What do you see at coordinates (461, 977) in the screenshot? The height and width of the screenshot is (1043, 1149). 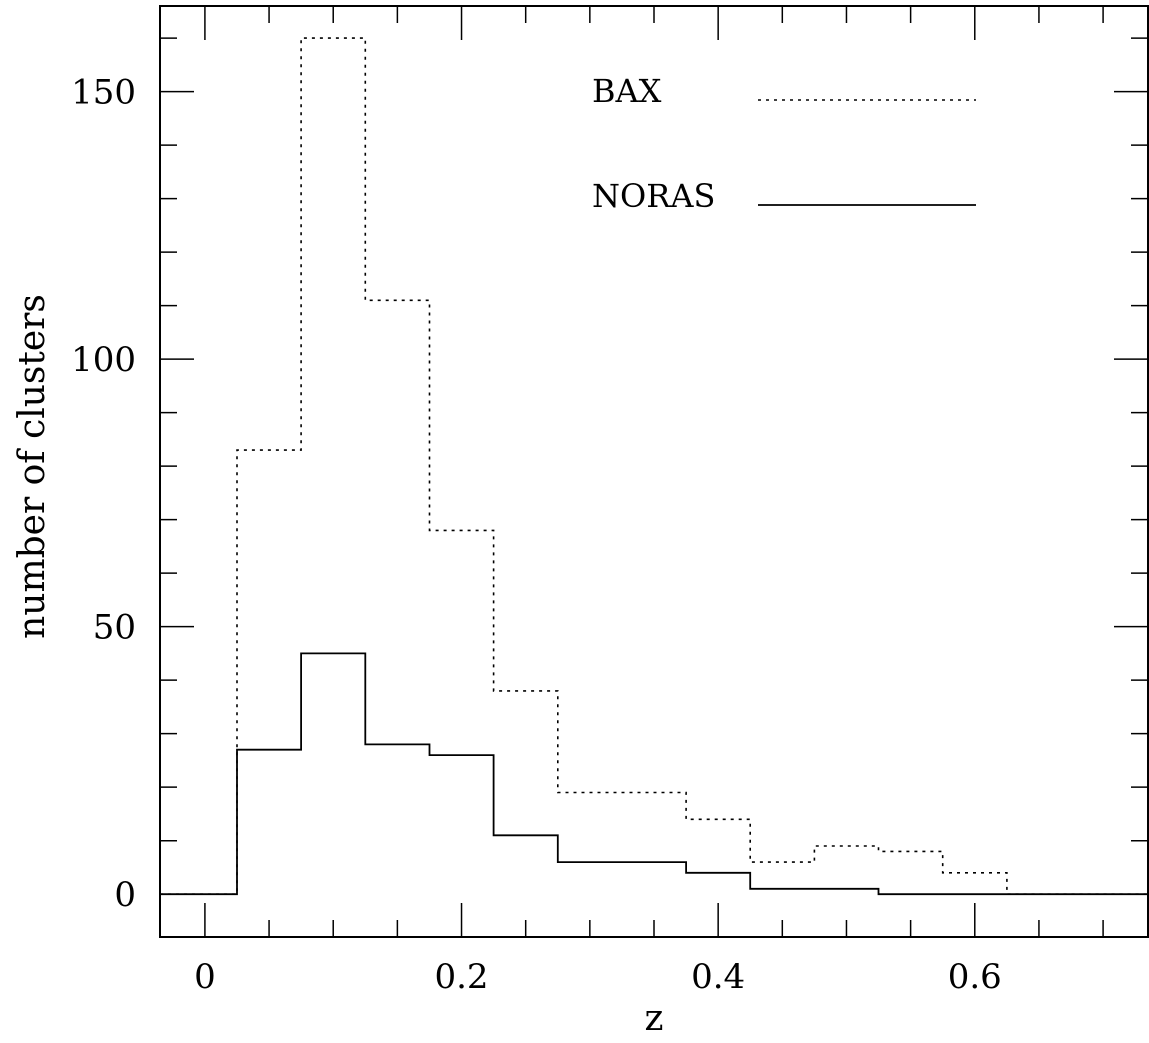 I see `x-tick-label: 0.2` at bounding box center [461, 977].